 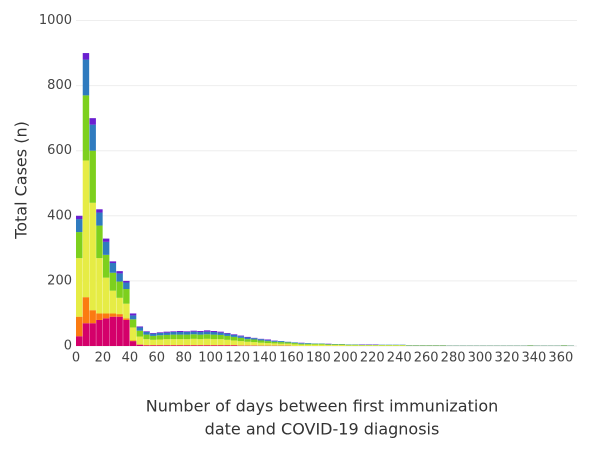 What do you see at coordinates (59, 150) in the screenshot?
I see `y-tick-label: 600` at bounding box center [59, 150].